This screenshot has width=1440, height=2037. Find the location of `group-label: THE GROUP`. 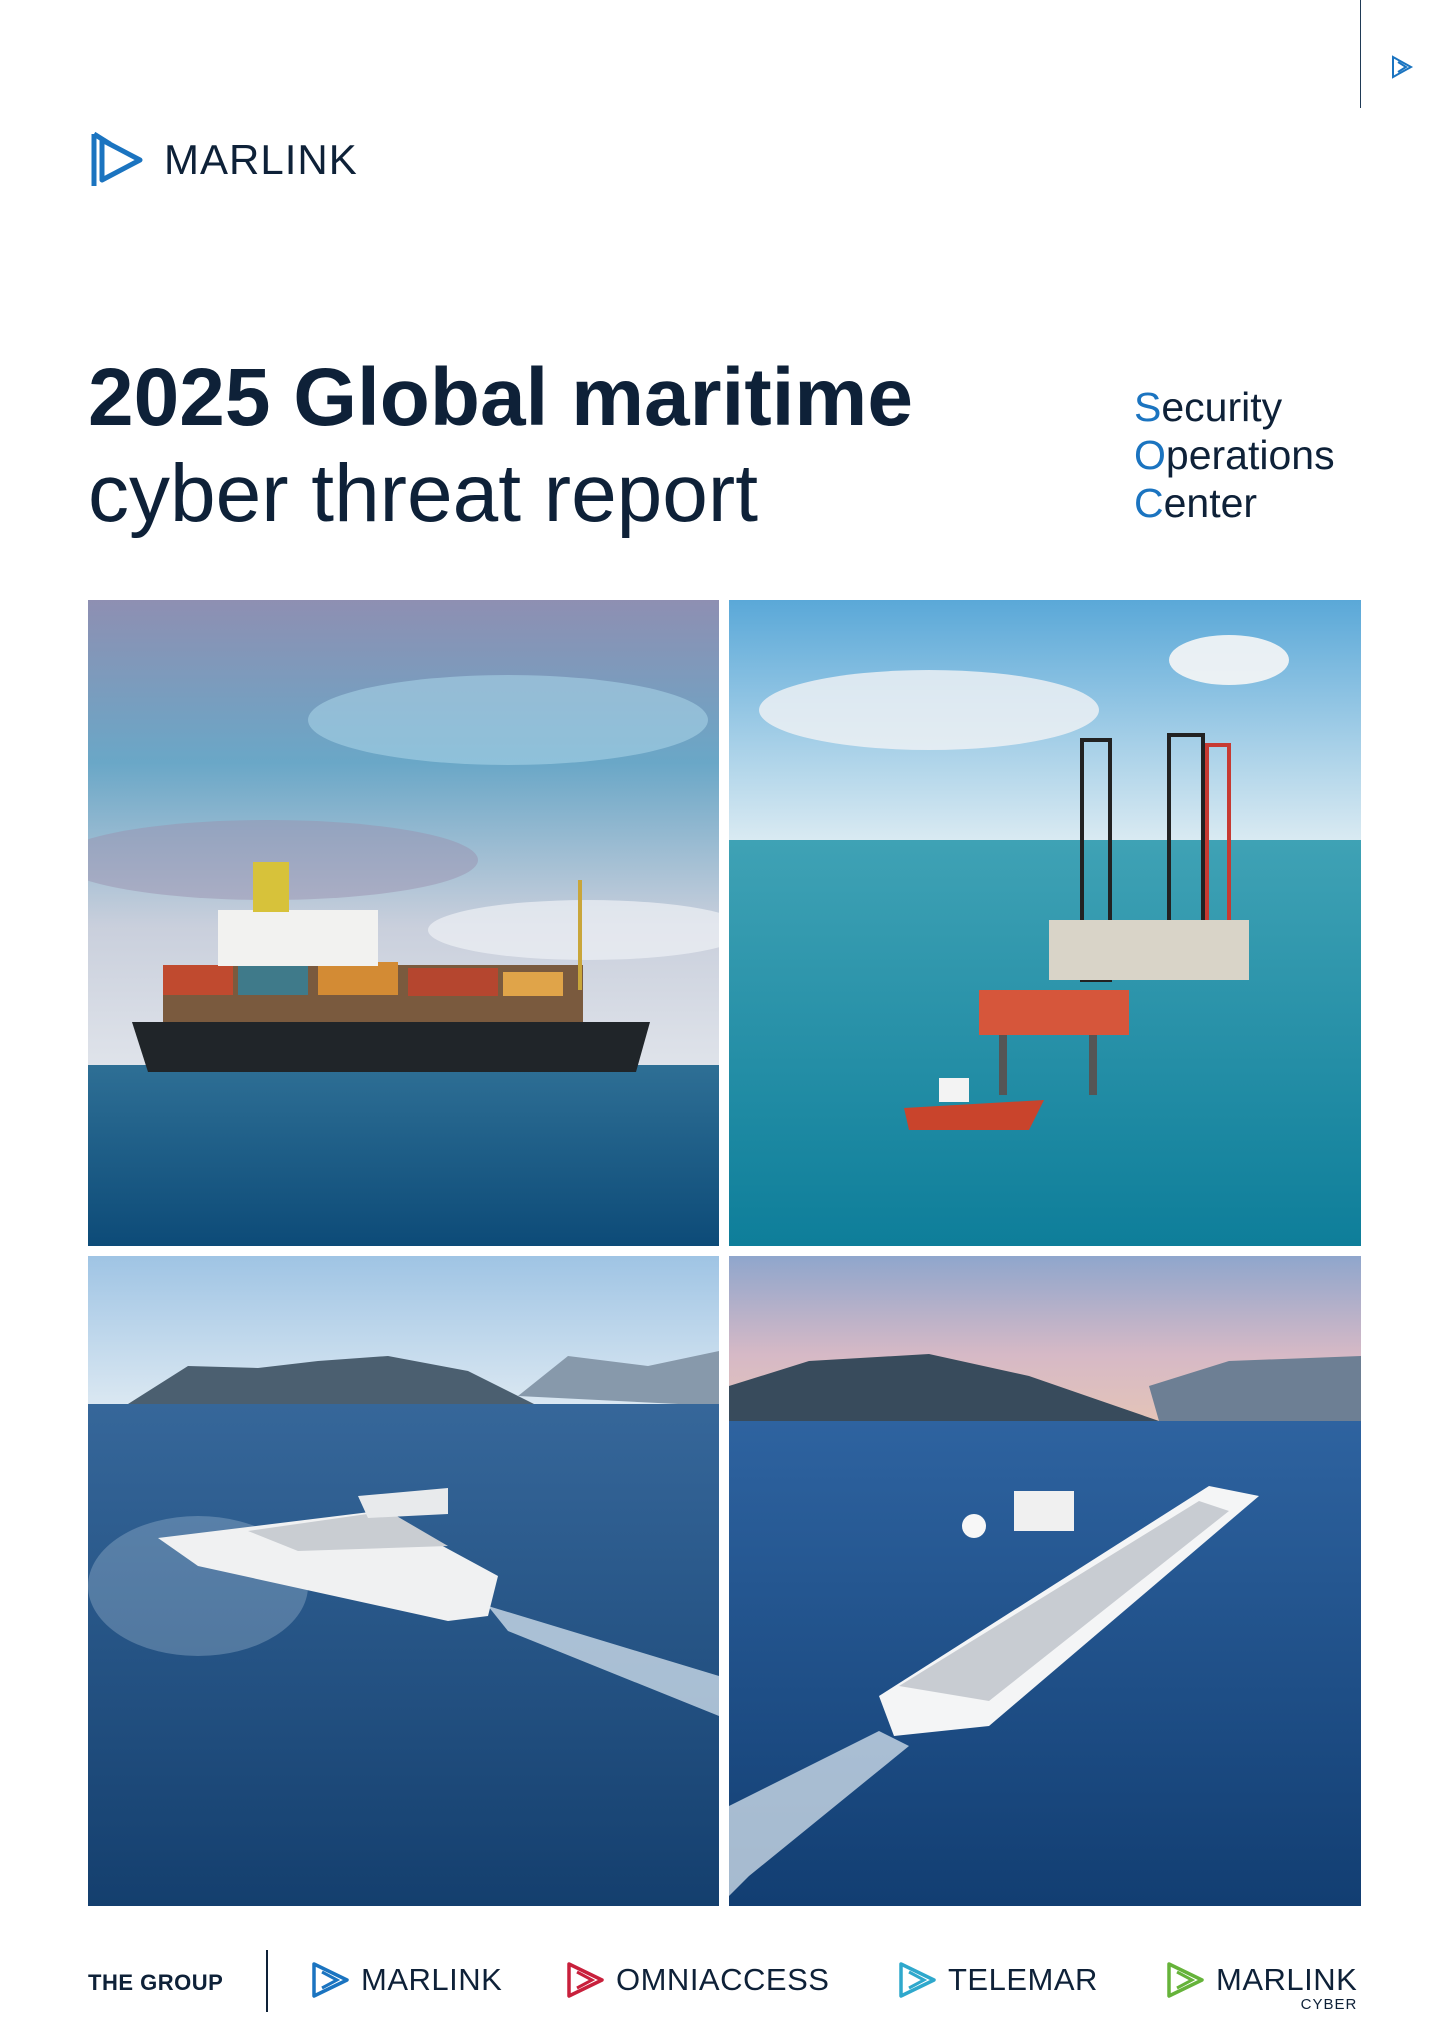

group-label: THE GROUP is located at coordinates (156, 1982).